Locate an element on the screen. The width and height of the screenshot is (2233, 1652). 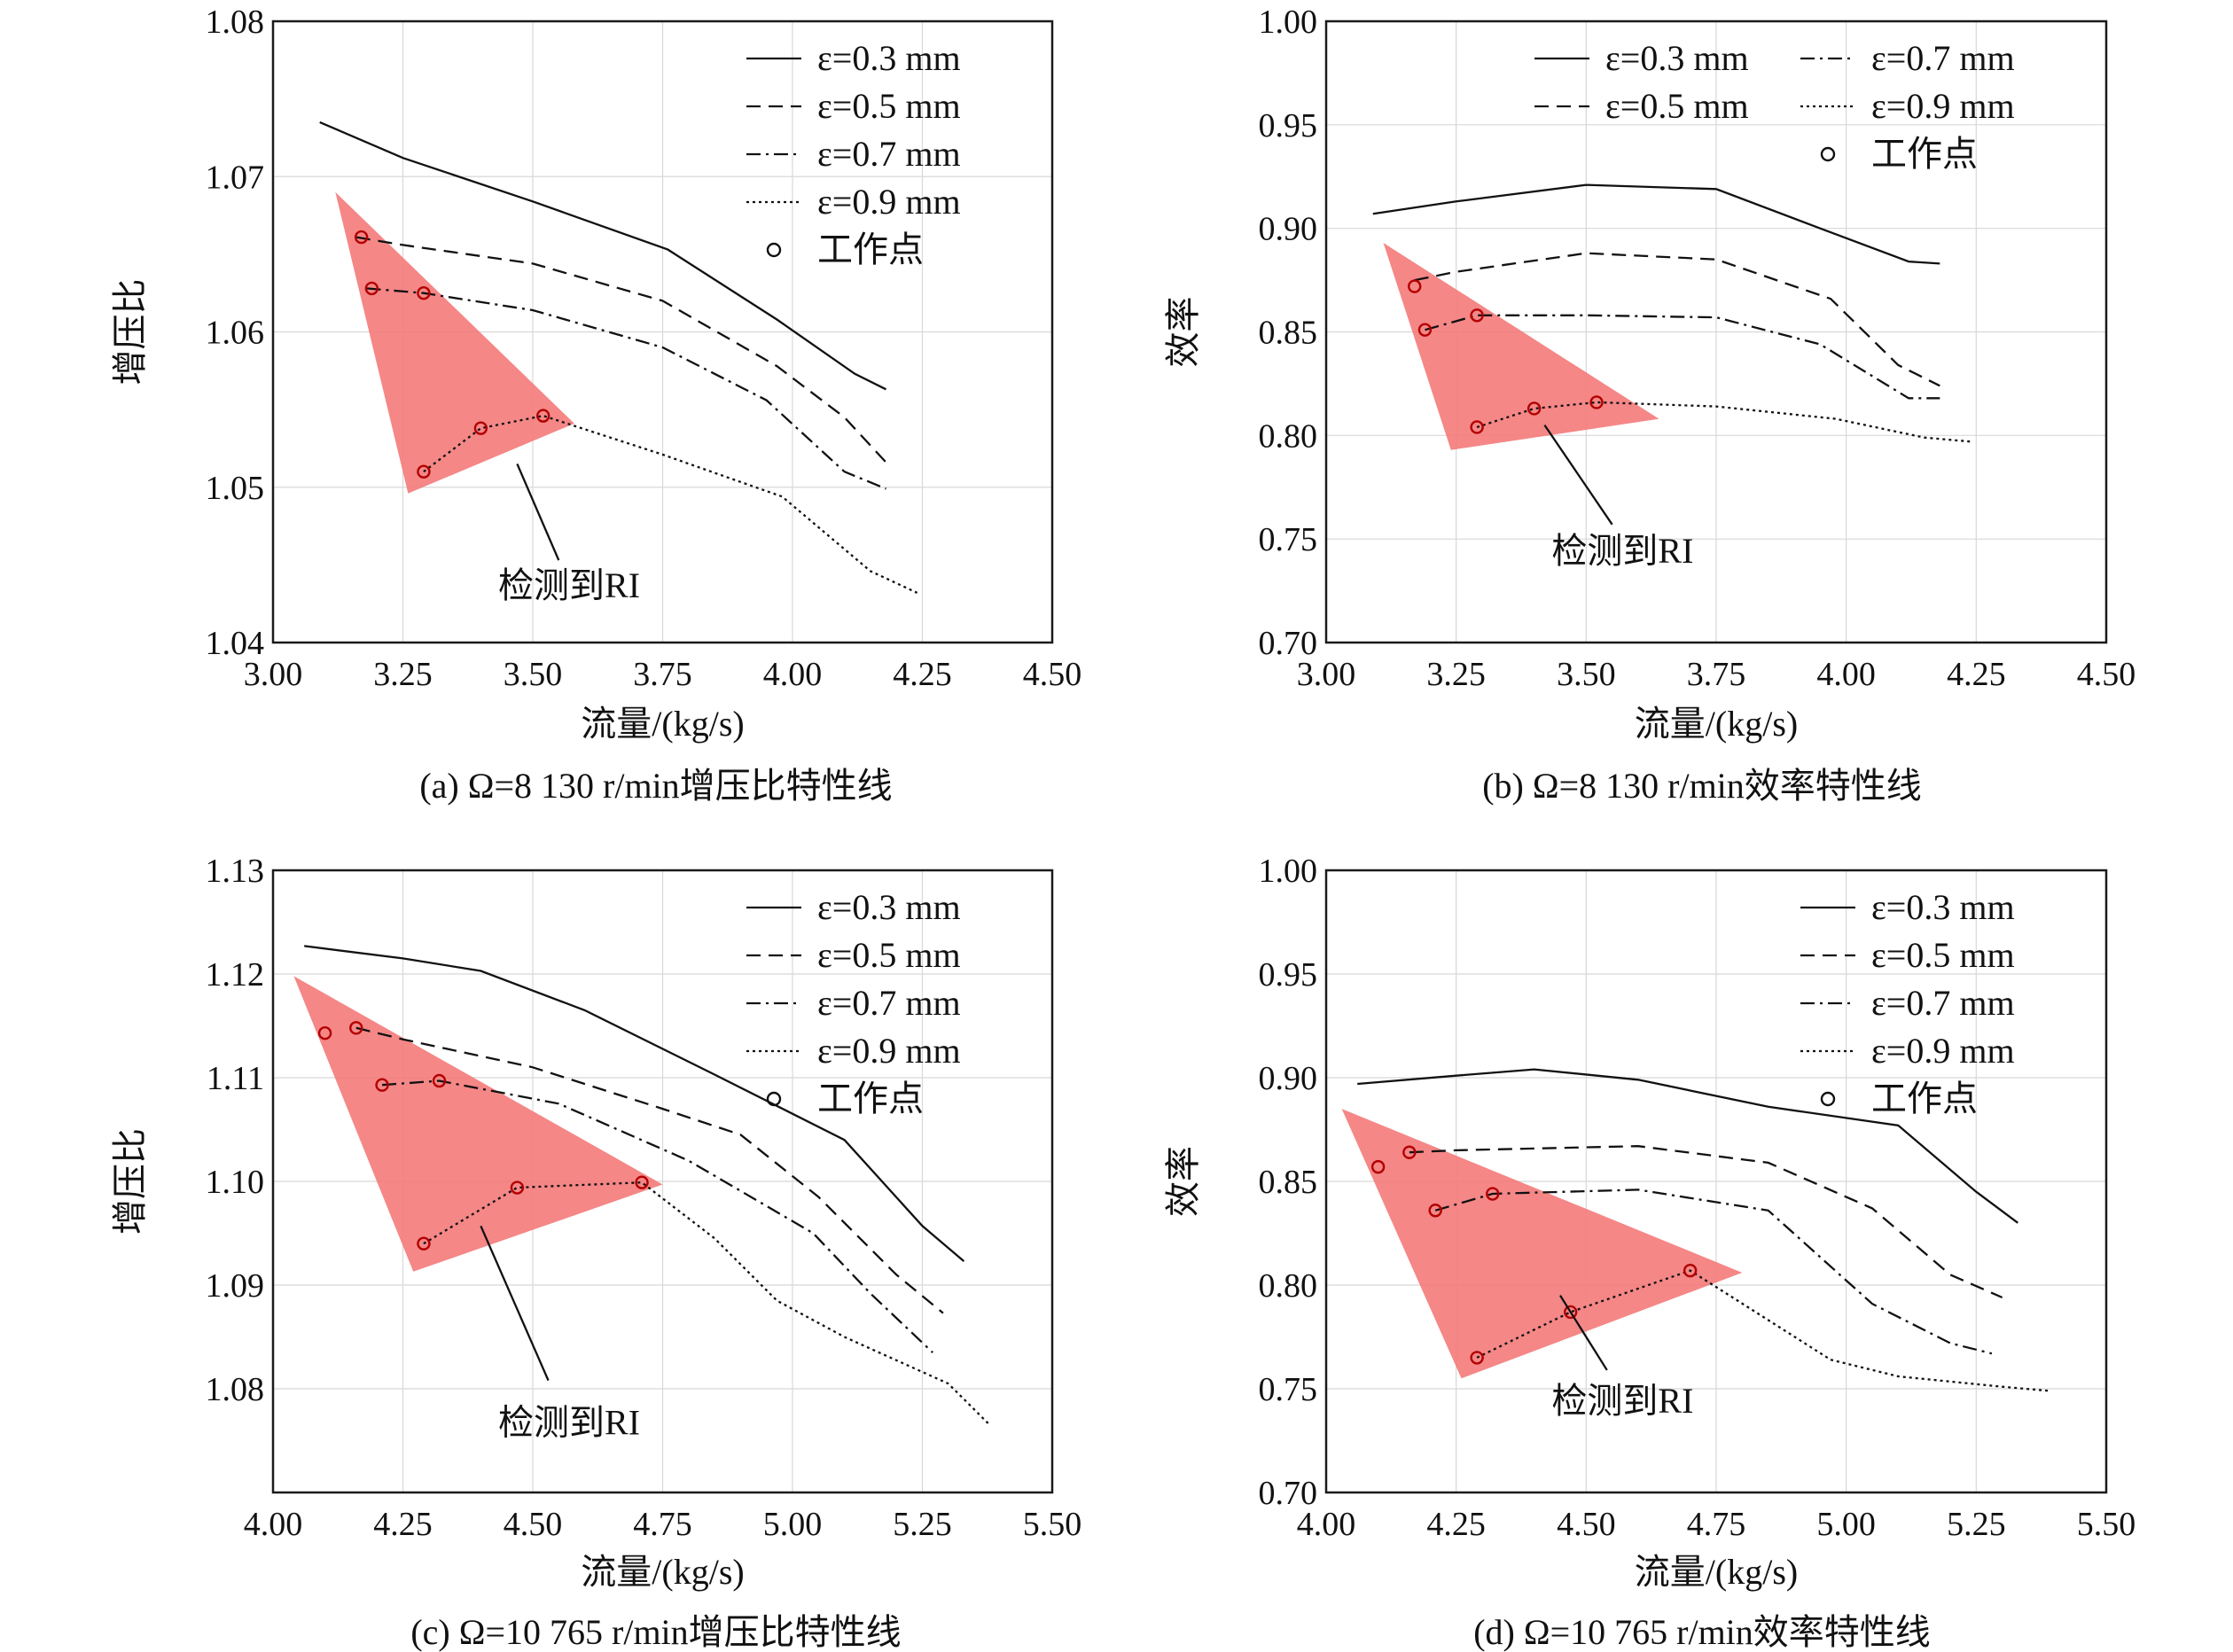
chart-caption: (a) Ω=8 130 r/min增压比特性线 is located at coordinates (655, 786).